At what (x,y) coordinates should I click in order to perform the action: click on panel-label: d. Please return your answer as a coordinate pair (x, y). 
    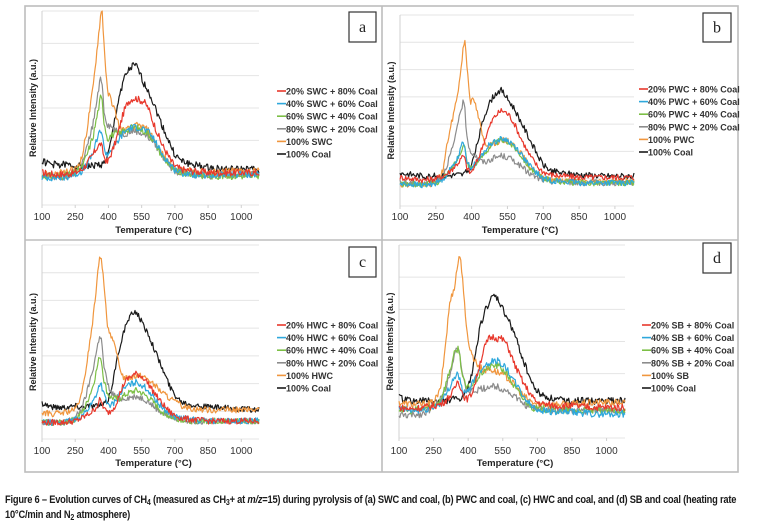
    Looking at the image, I should click on (717, 258).